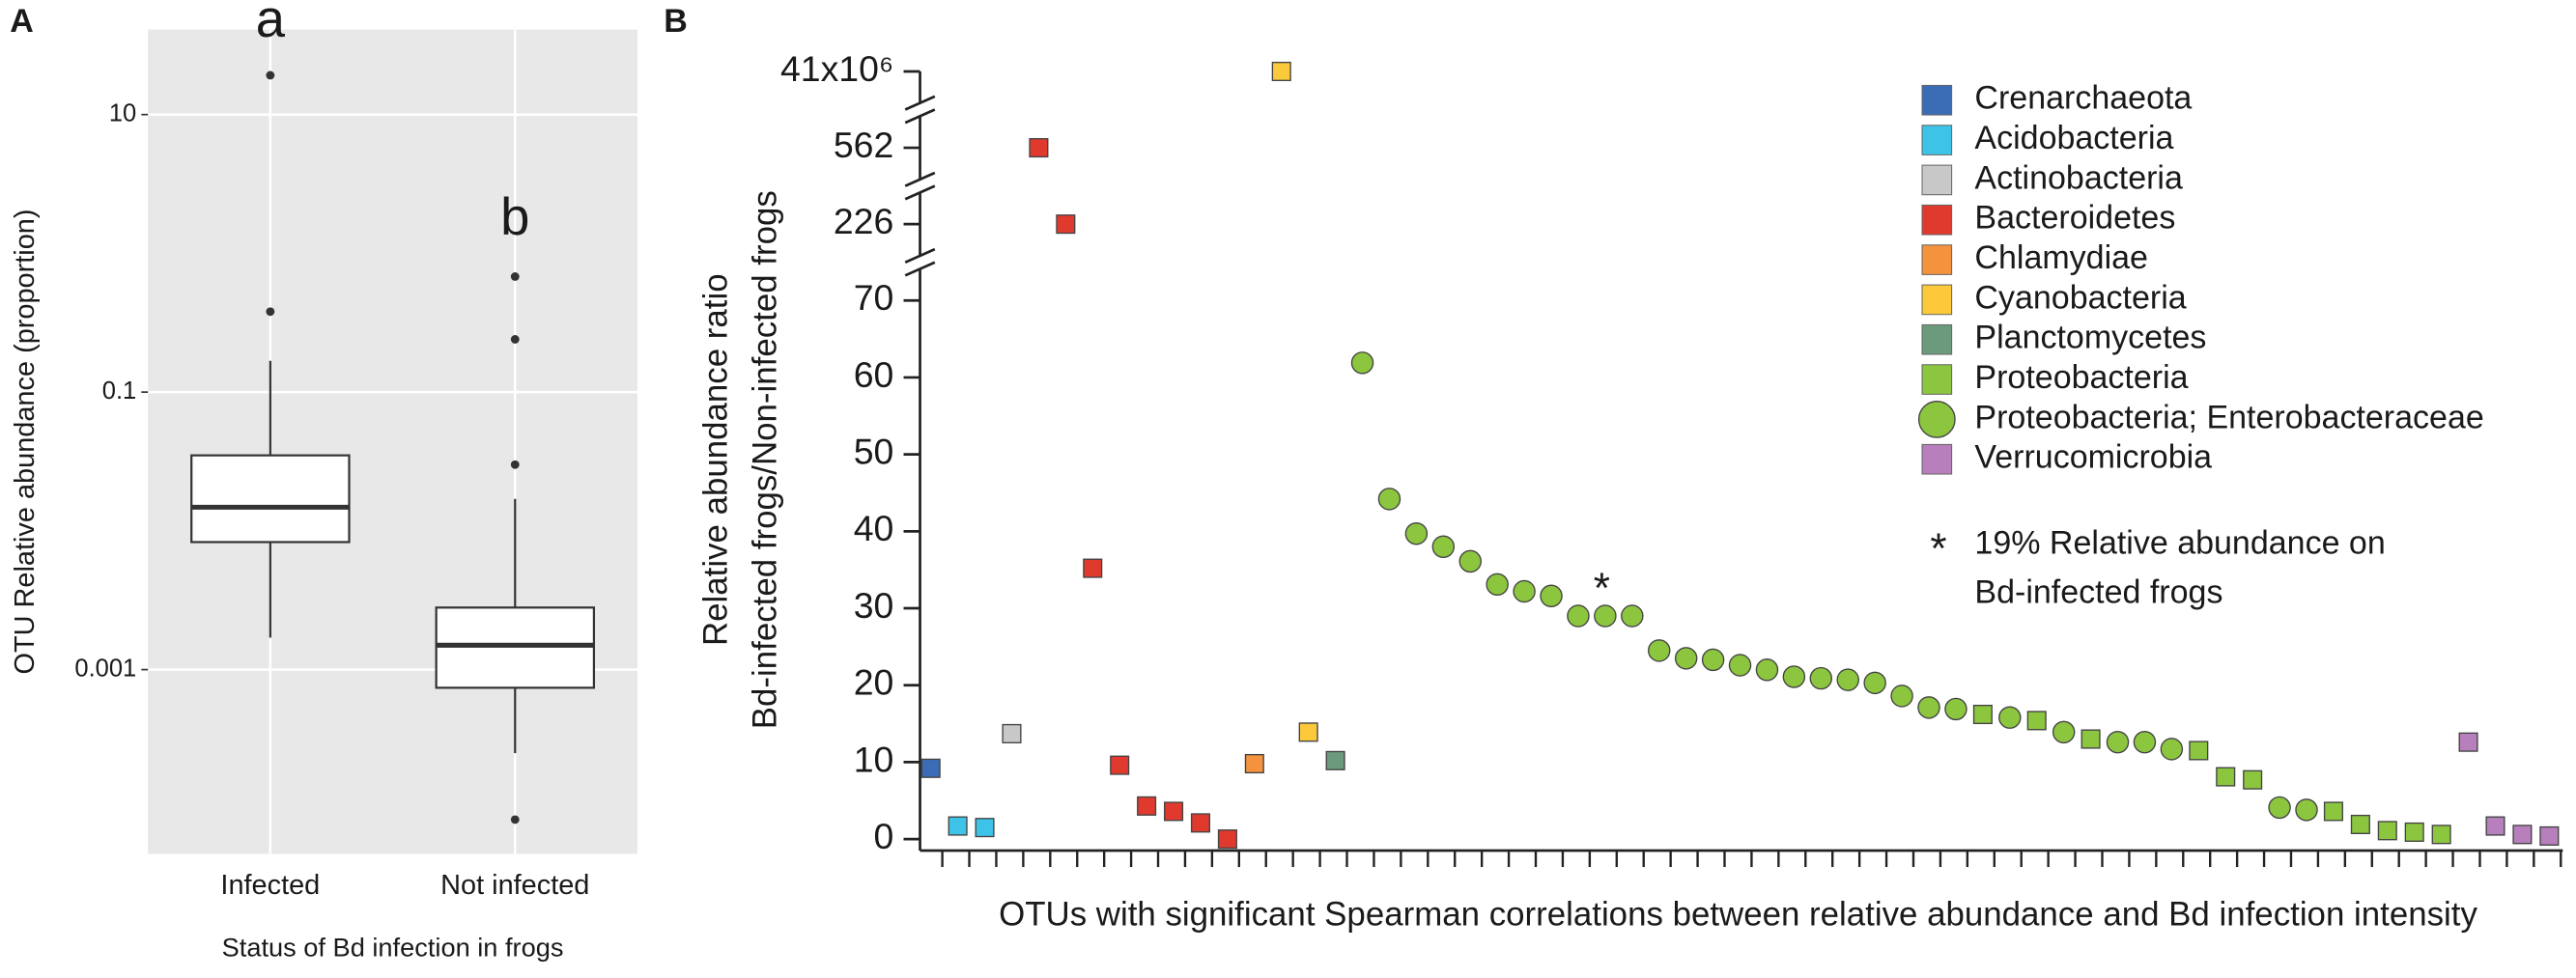 The image size is (2576, 978). Describe the element at coordinates (393, 947) in the screenshot. I see `x-axis-label: Status of Bd infection in frogs` at that location.